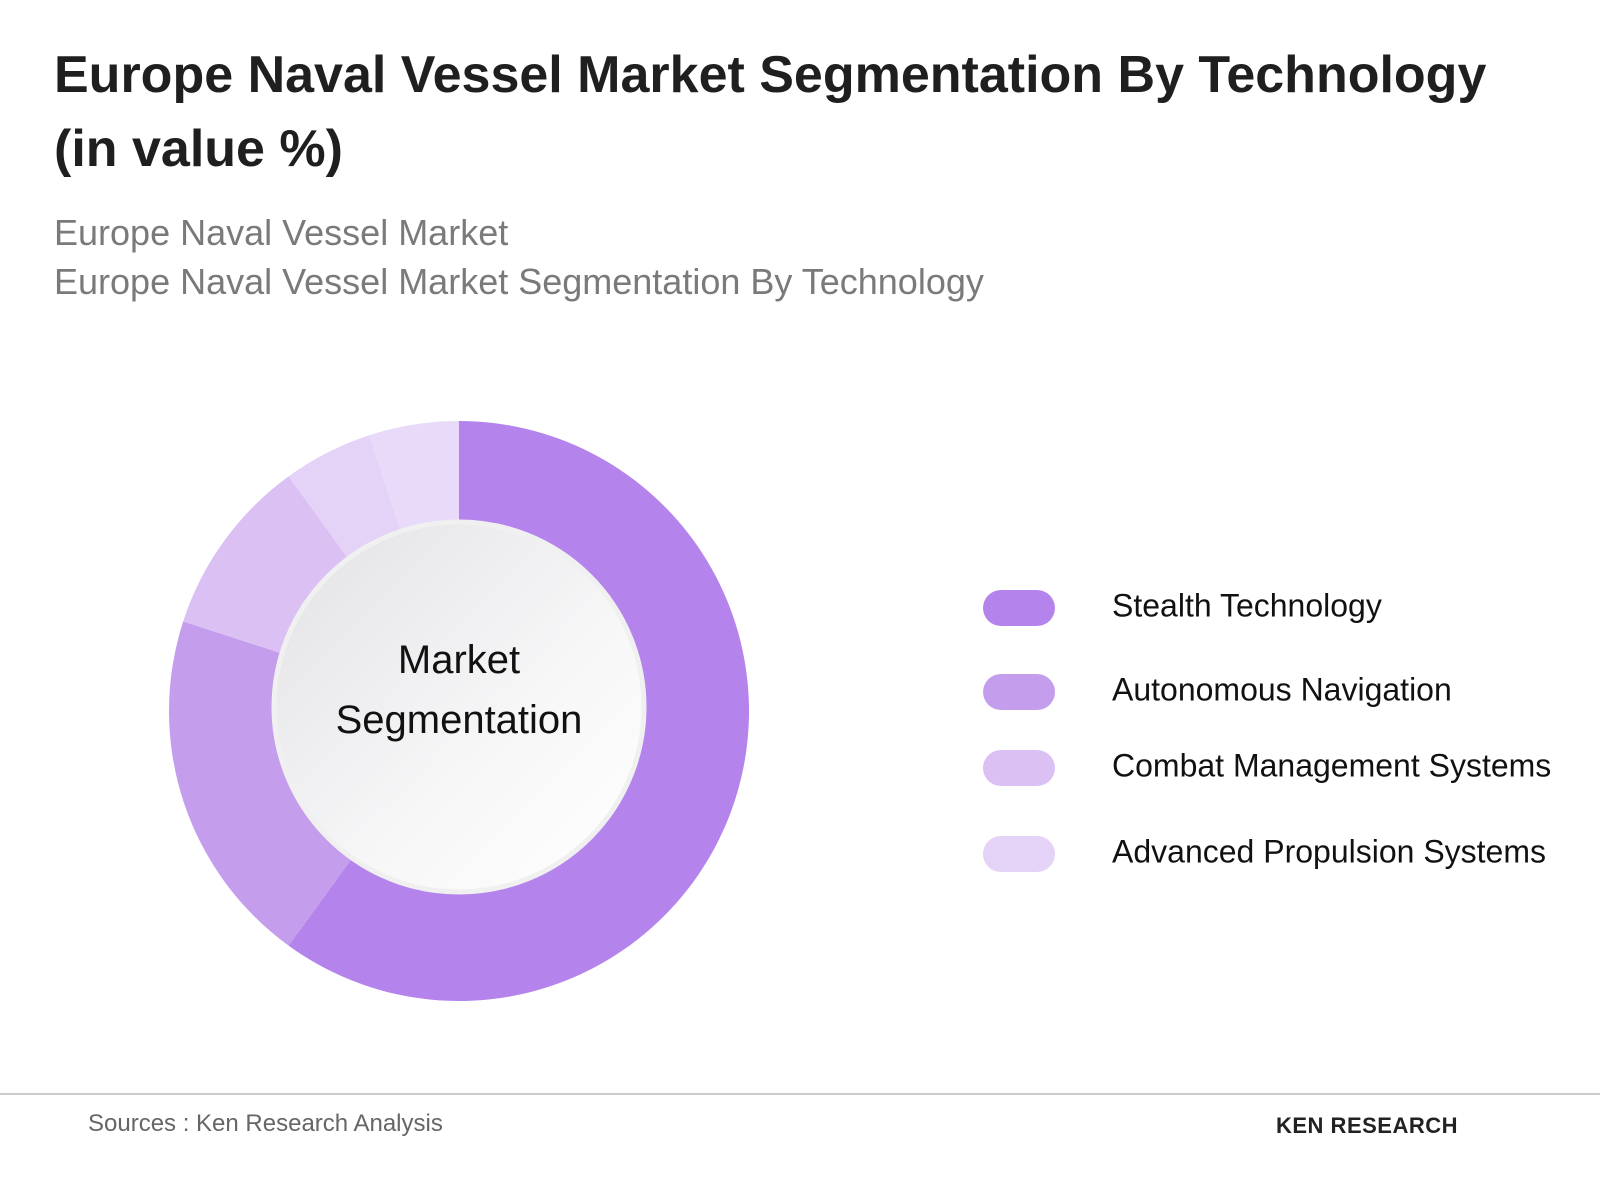 This screenshot has height=1200, width=1600. What do you see at coordinates (1367, 1125) in the screenshot?
I see `logo: KEN RESEARCH` at bounding box center [1367, 1125].